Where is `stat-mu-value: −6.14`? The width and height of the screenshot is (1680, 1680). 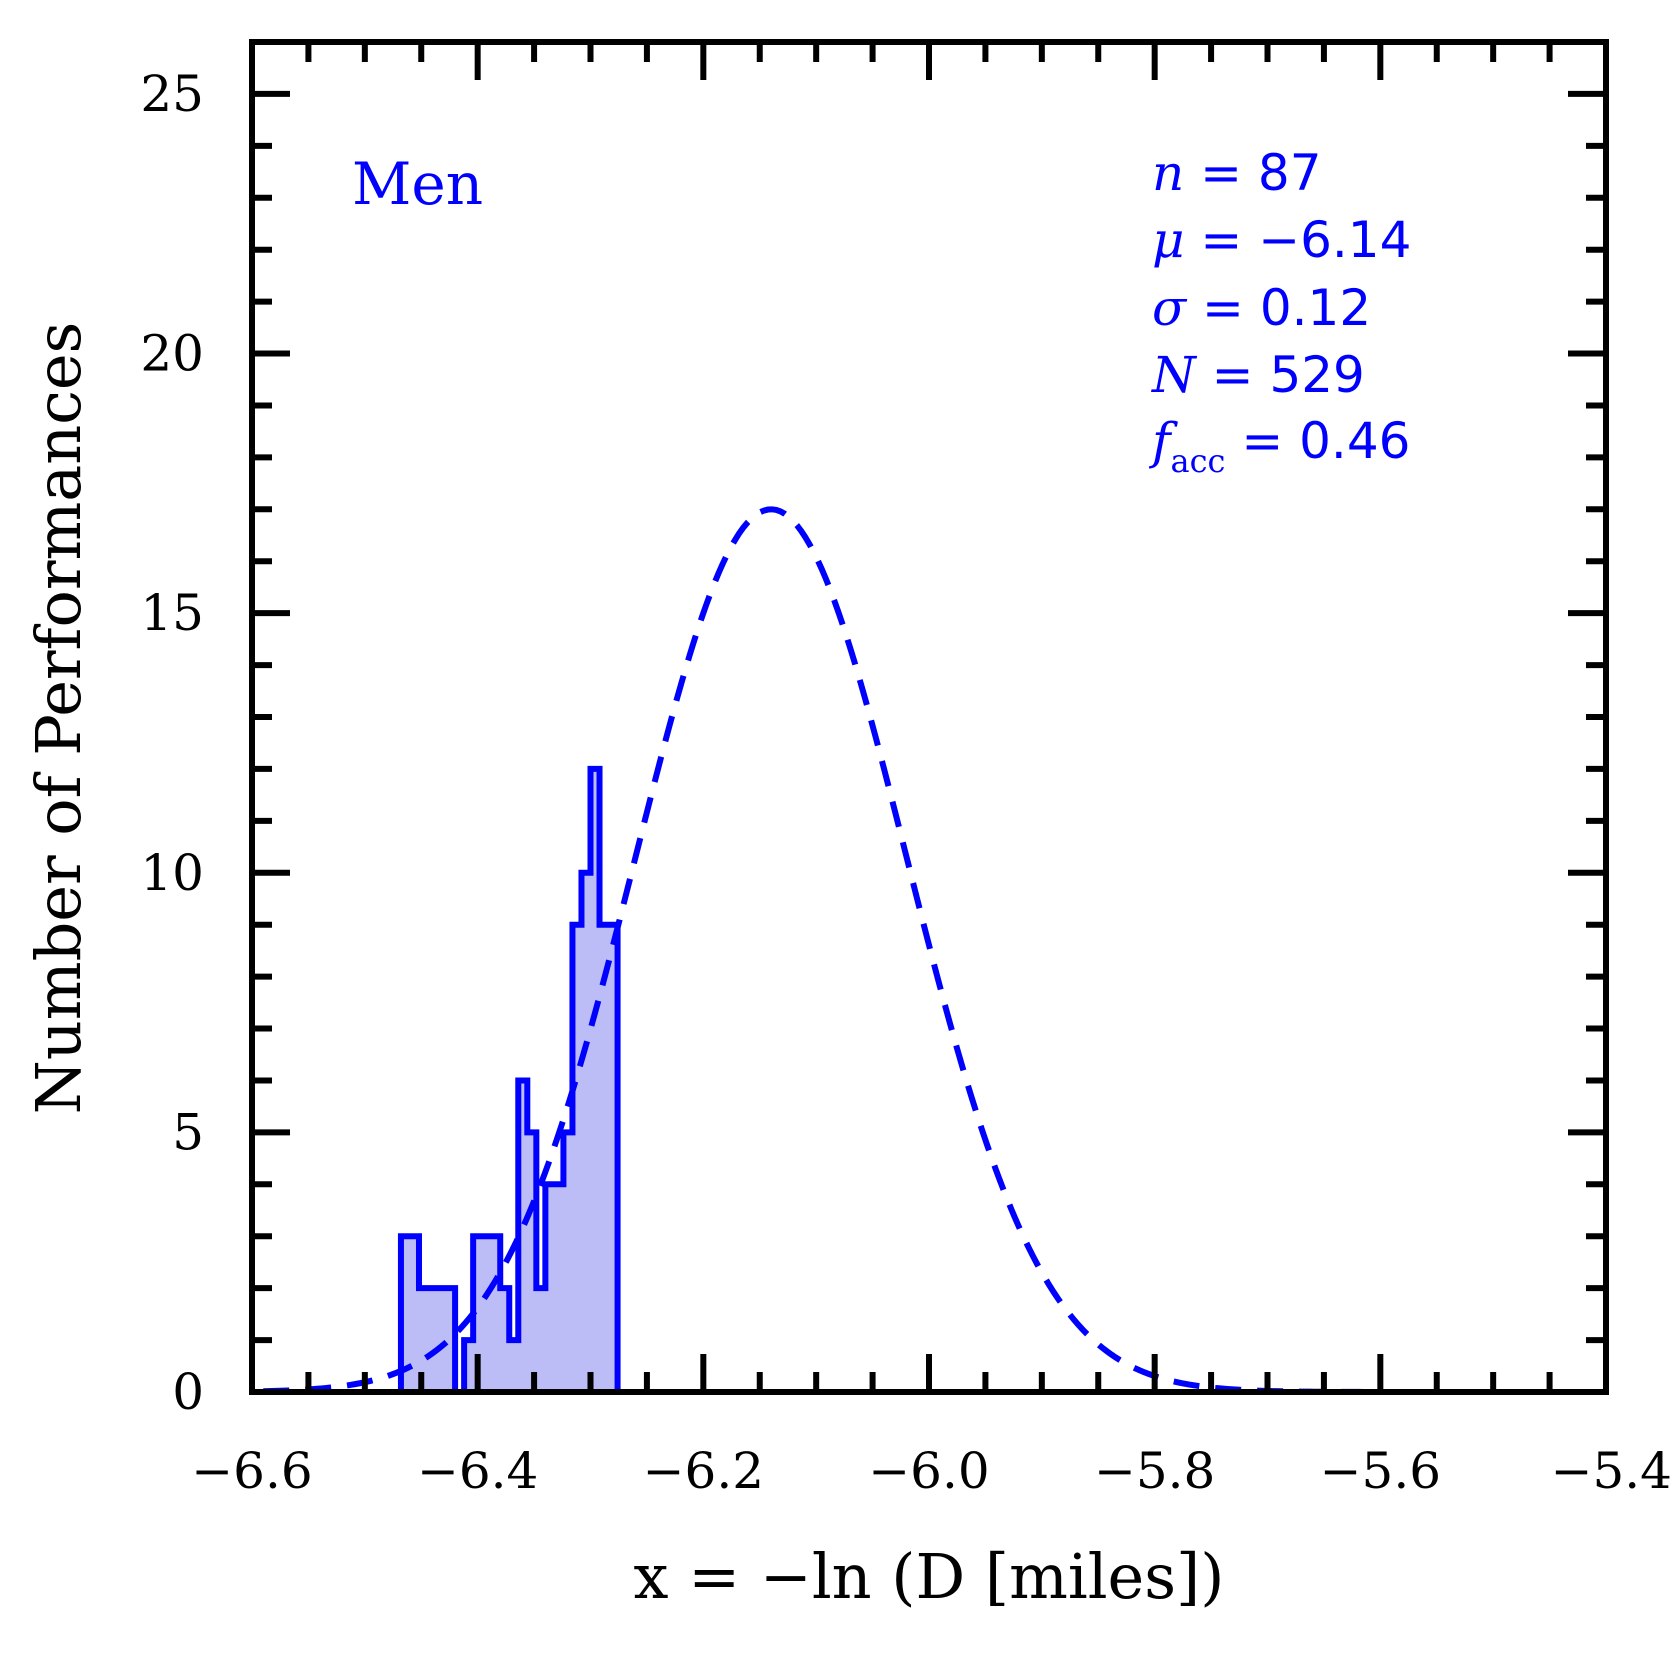 stat-mu-value: −6.14 is located at coordinates (1334, 240).